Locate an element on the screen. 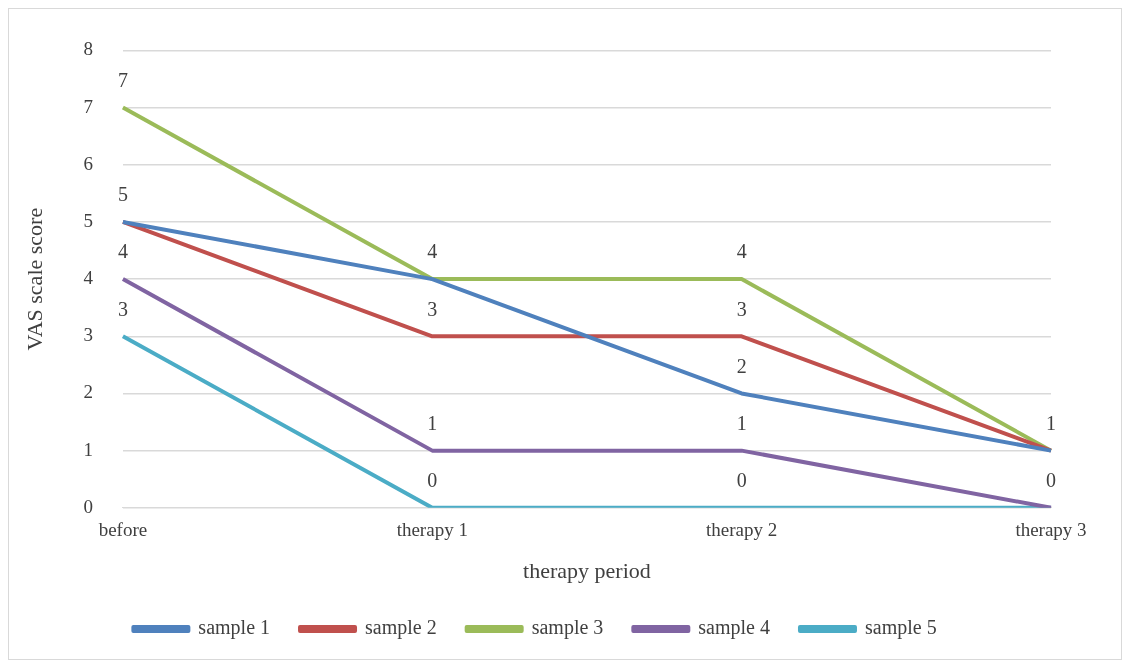 The height and width of the screenshot is (669, 1133). legend-label: sample 4 is located at coordinates (734, 628).